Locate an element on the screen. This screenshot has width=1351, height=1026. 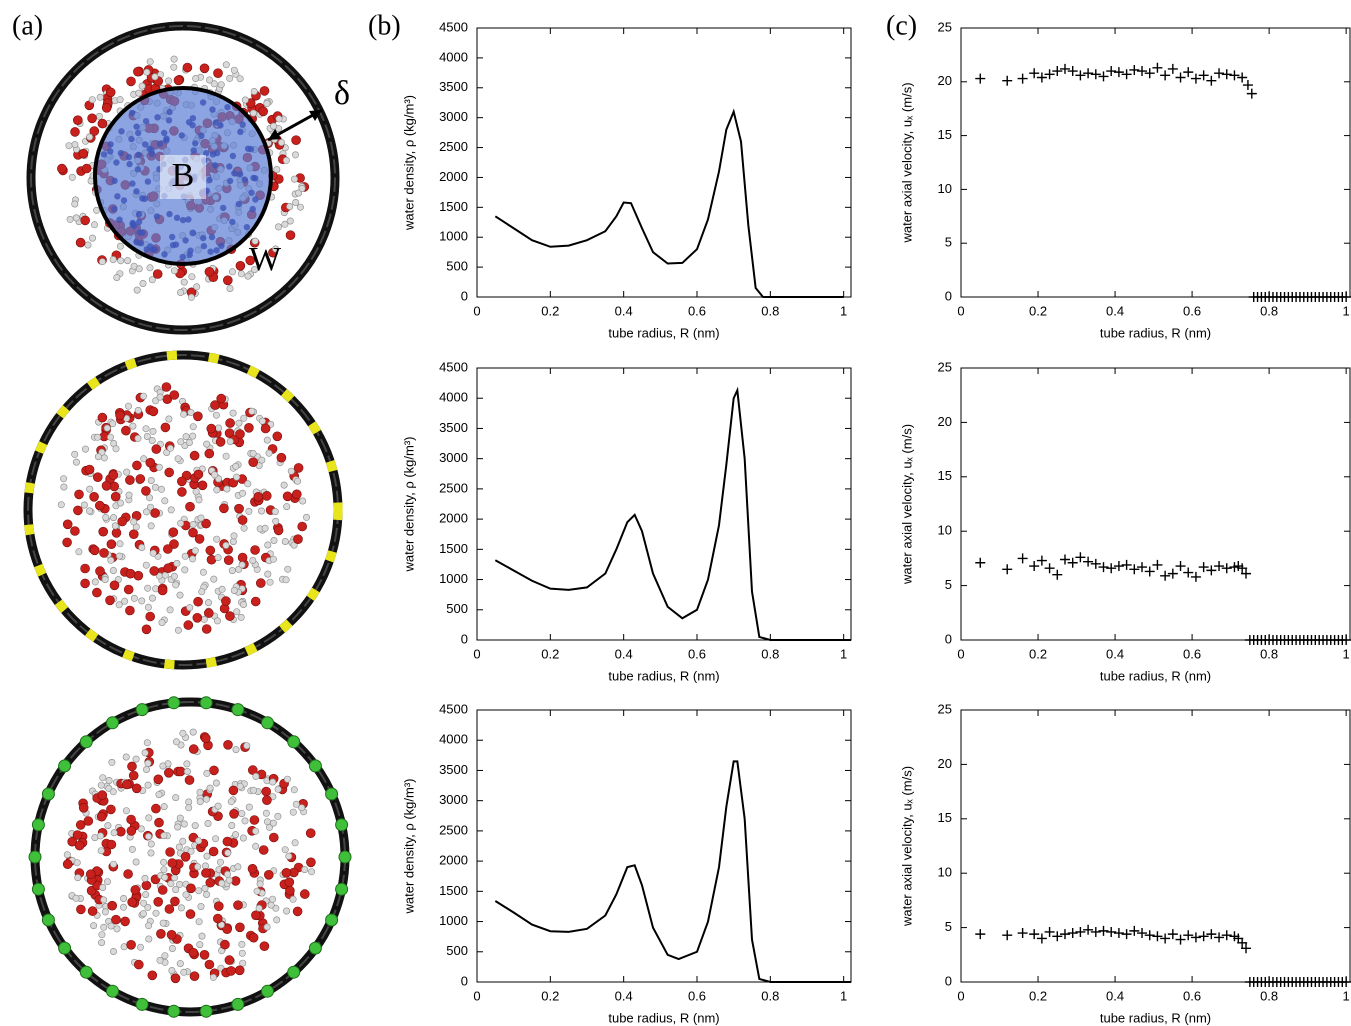
x-tick-label: 0.4 is located at coordinates (1115, 653).